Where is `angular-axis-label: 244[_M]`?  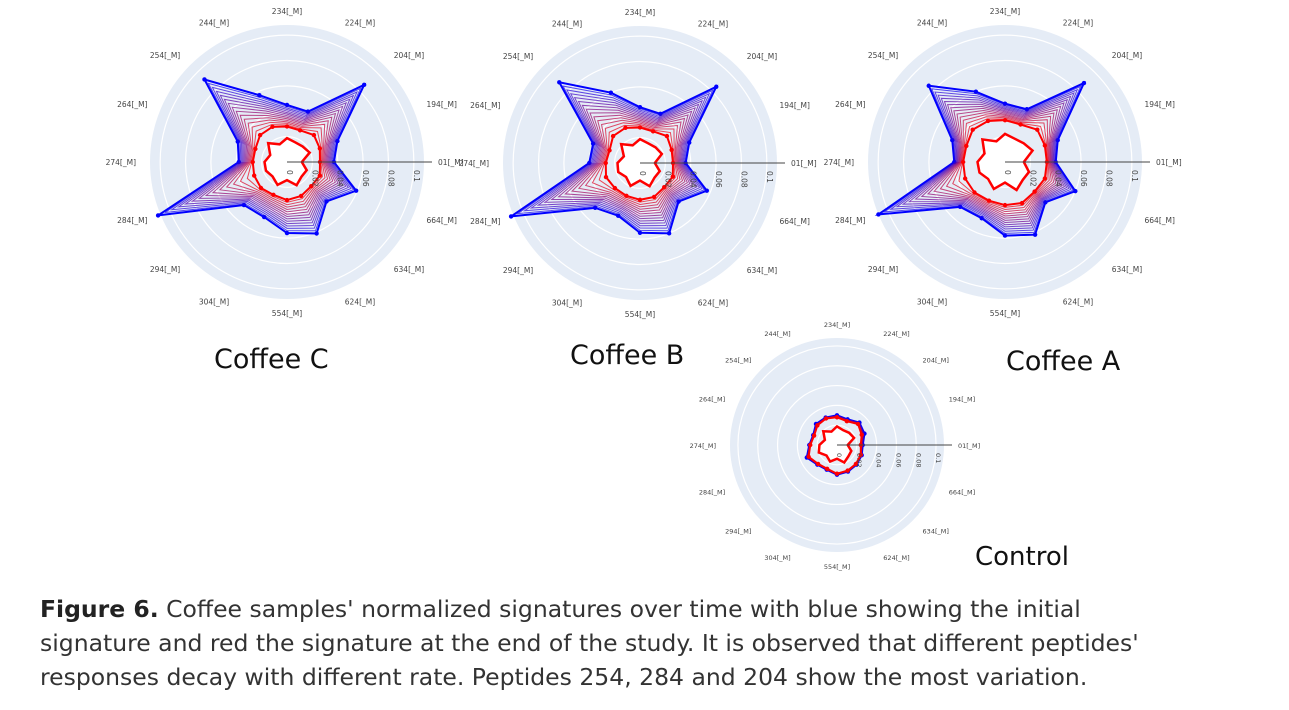 angular-axis-label: 244[_M] is located at coordinates (567, 23).